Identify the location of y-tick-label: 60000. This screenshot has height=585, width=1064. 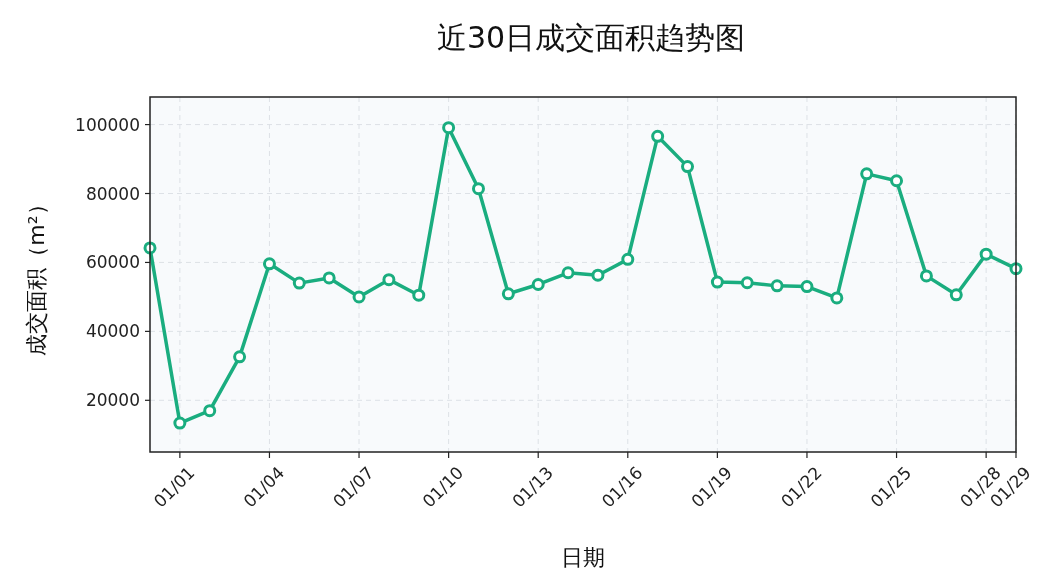
(112, 262).